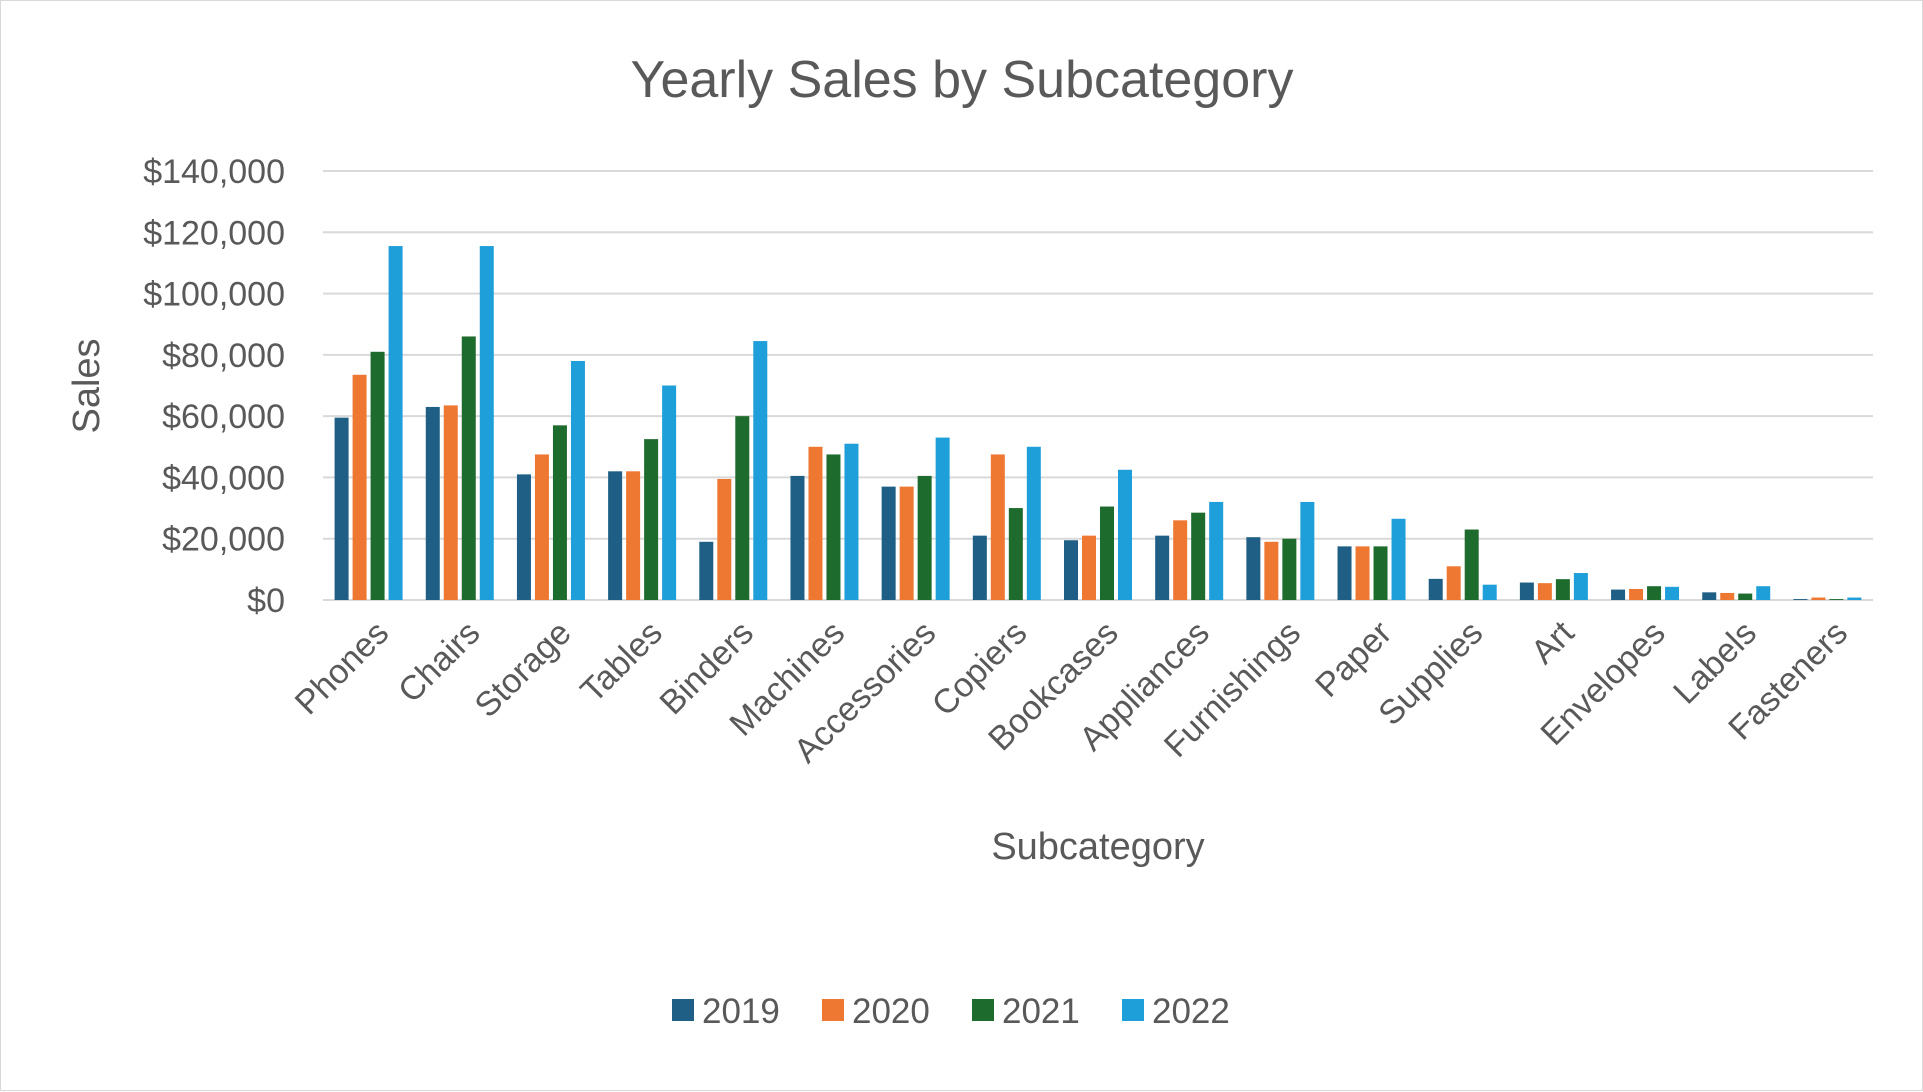 This screenshot has height=1092, width=1923. I want to click on bar-2021-copiers, so click(1015, 554).